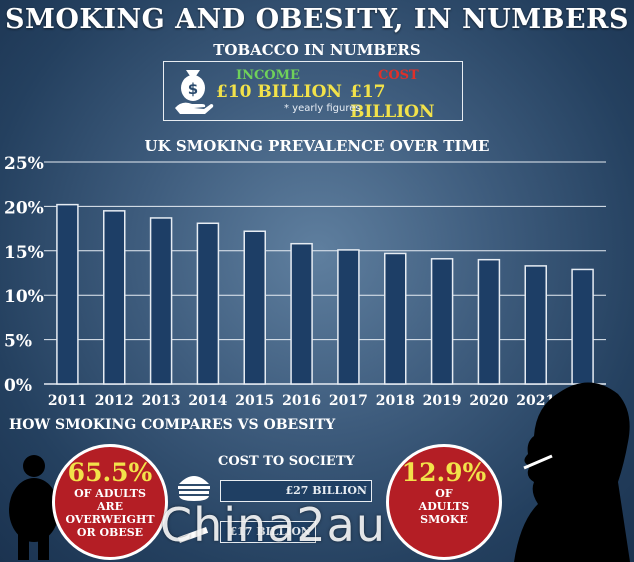 The image size is (634, 562). What do you see at coordinates (444, 519) in the screenshot?
I see `smoking-text-3: SMOKE` at bounding box center [444, 519].